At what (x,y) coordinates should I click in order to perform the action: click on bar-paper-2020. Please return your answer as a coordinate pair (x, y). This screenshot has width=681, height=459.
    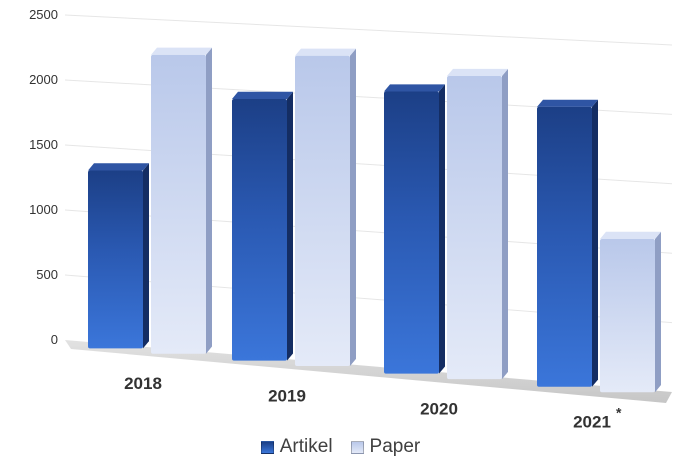
    Looking at the image, I should click on (477, 224).